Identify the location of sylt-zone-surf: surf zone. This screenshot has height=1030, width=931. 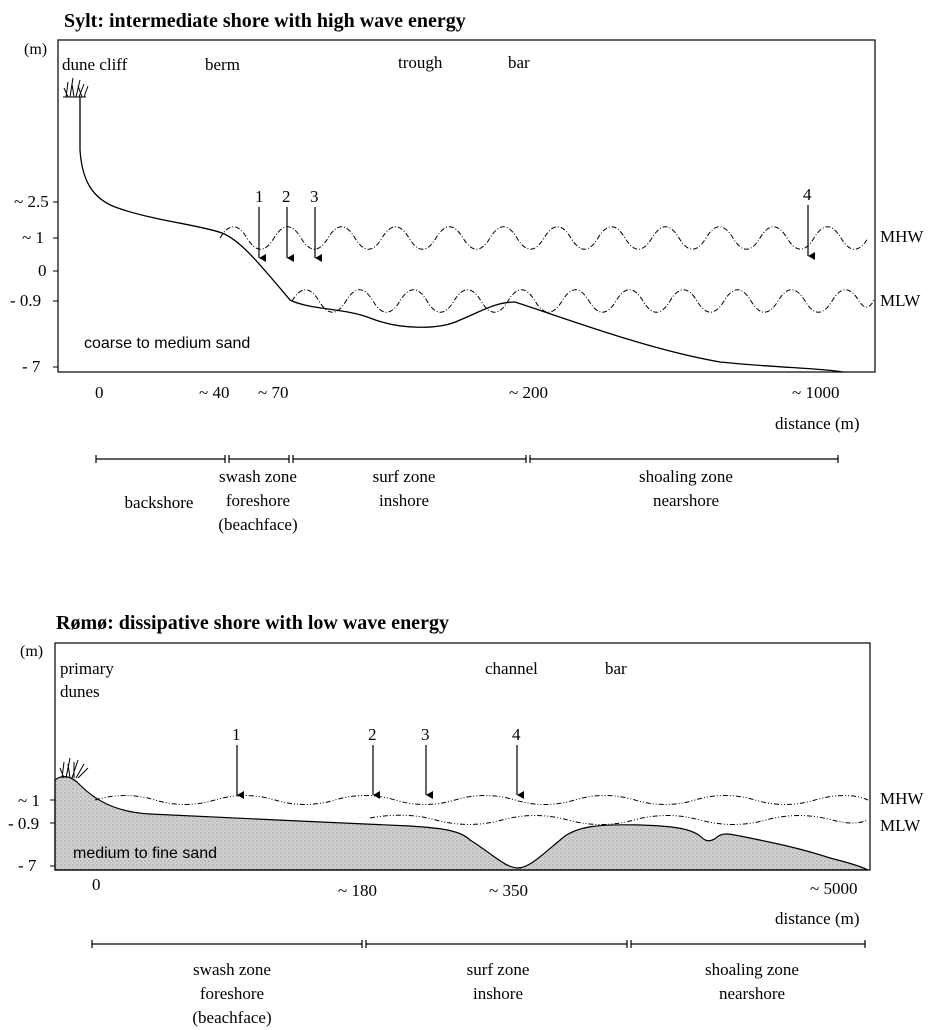
(404, 476).